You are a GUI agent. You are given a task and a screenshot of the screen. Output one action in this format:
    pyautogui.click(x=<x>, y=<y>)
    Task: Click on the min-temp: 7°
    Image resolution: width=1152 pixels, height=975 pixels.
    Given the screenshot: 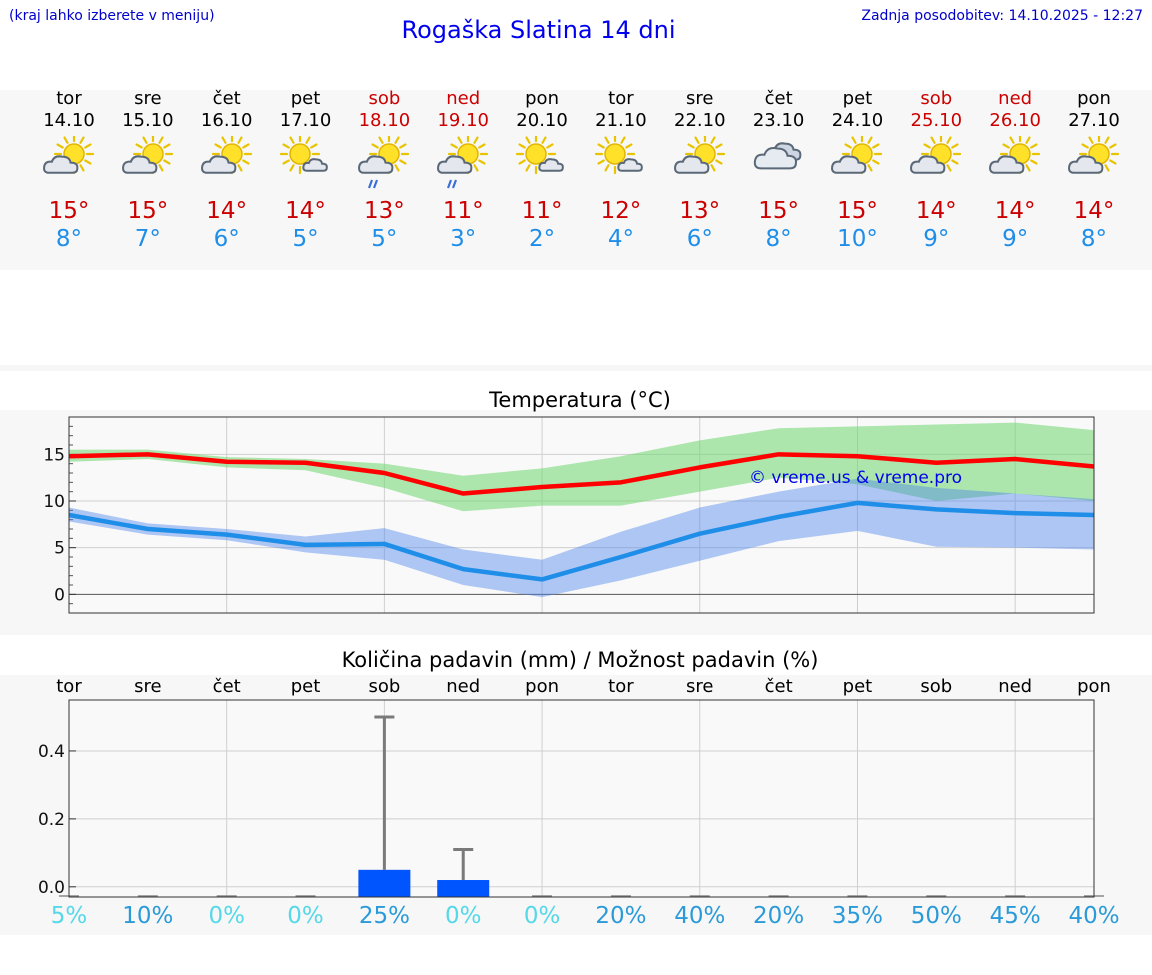 What is the action you would take?
    pyautogui.click(x=147, y=239)
    